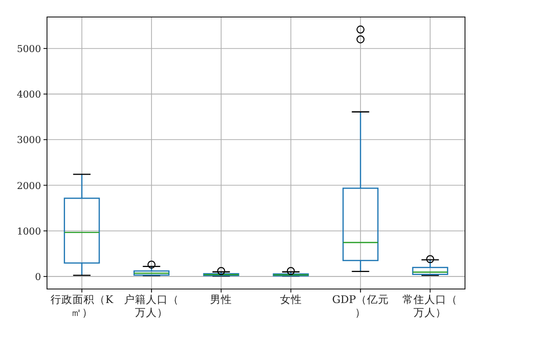 The height and width of the screenshot is (343, 541). Describe the element at coordinates (221, 300) in the screenshot. I see `x-tick-label: 男性` at that location.